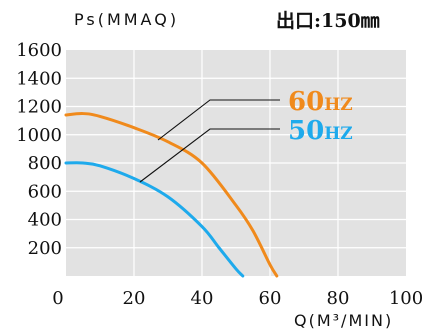 The height and width of the screenshot is (336, 435). What do you see at coordinates (39, 107) in the screenshot?
I see `y-tick-label: 1200` at bounding box center [39, 107].